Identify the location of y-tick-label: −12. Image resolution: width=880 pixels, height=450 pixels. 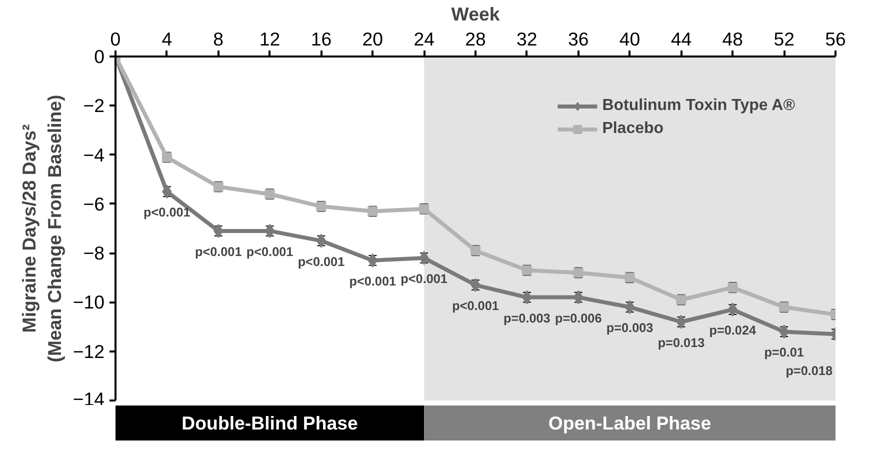
(88, 351).